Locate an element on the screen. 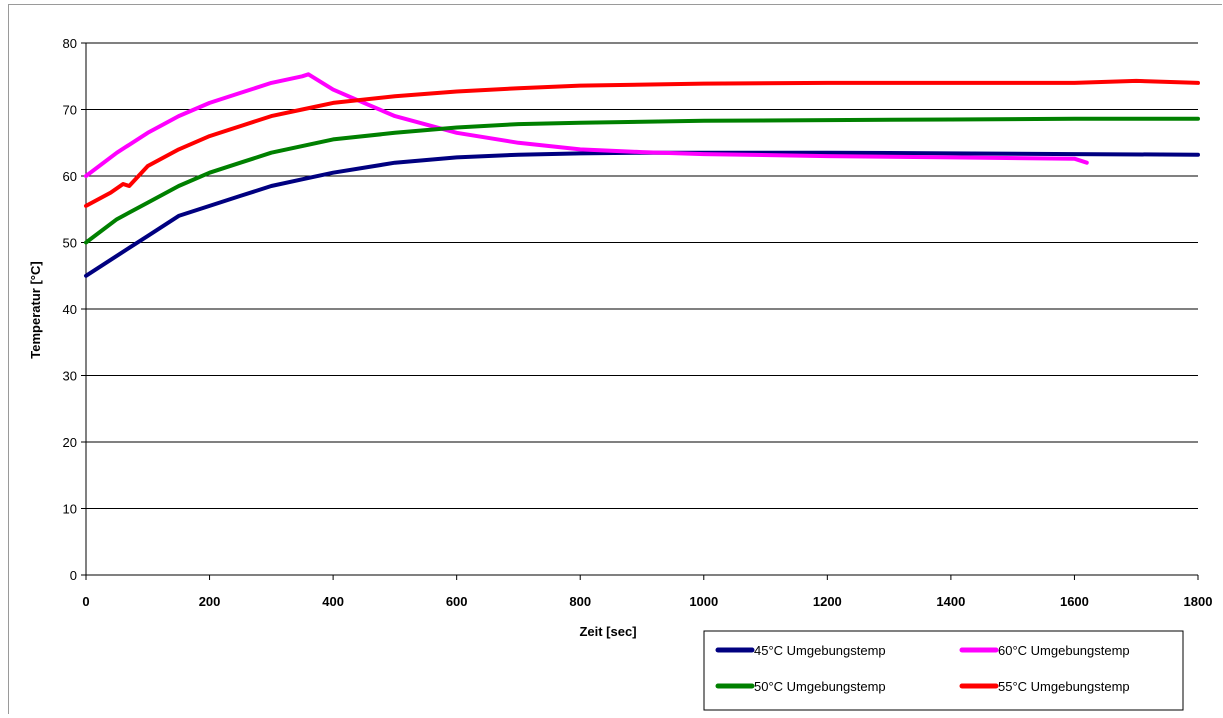 This screenshot has height=718, width=1223. y-tick-label: 10 is located at coordinates (70, 509).